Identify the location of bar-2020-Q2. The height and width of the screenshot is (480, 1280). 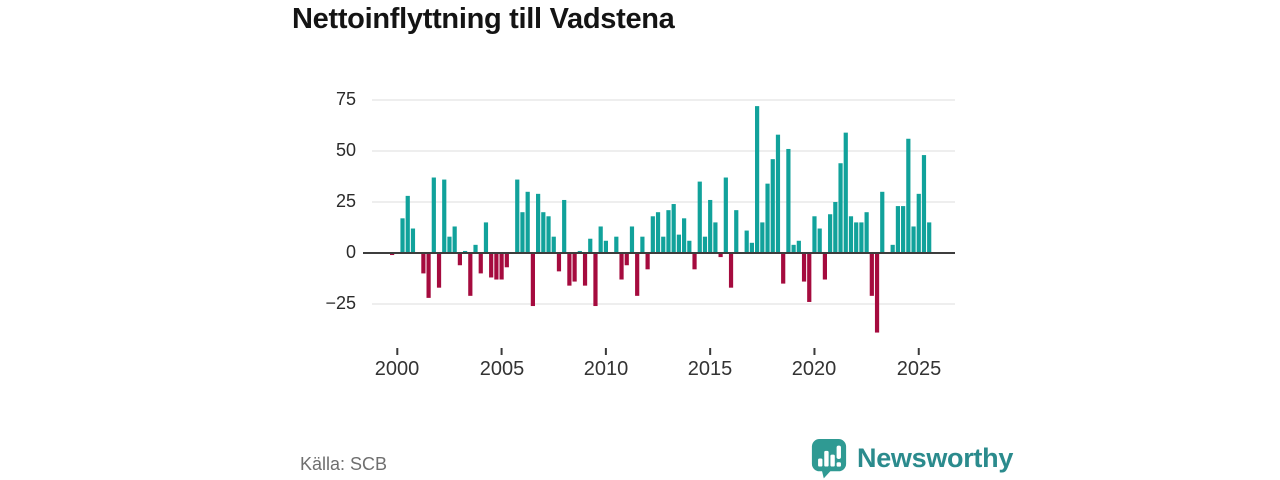
(819, 240).